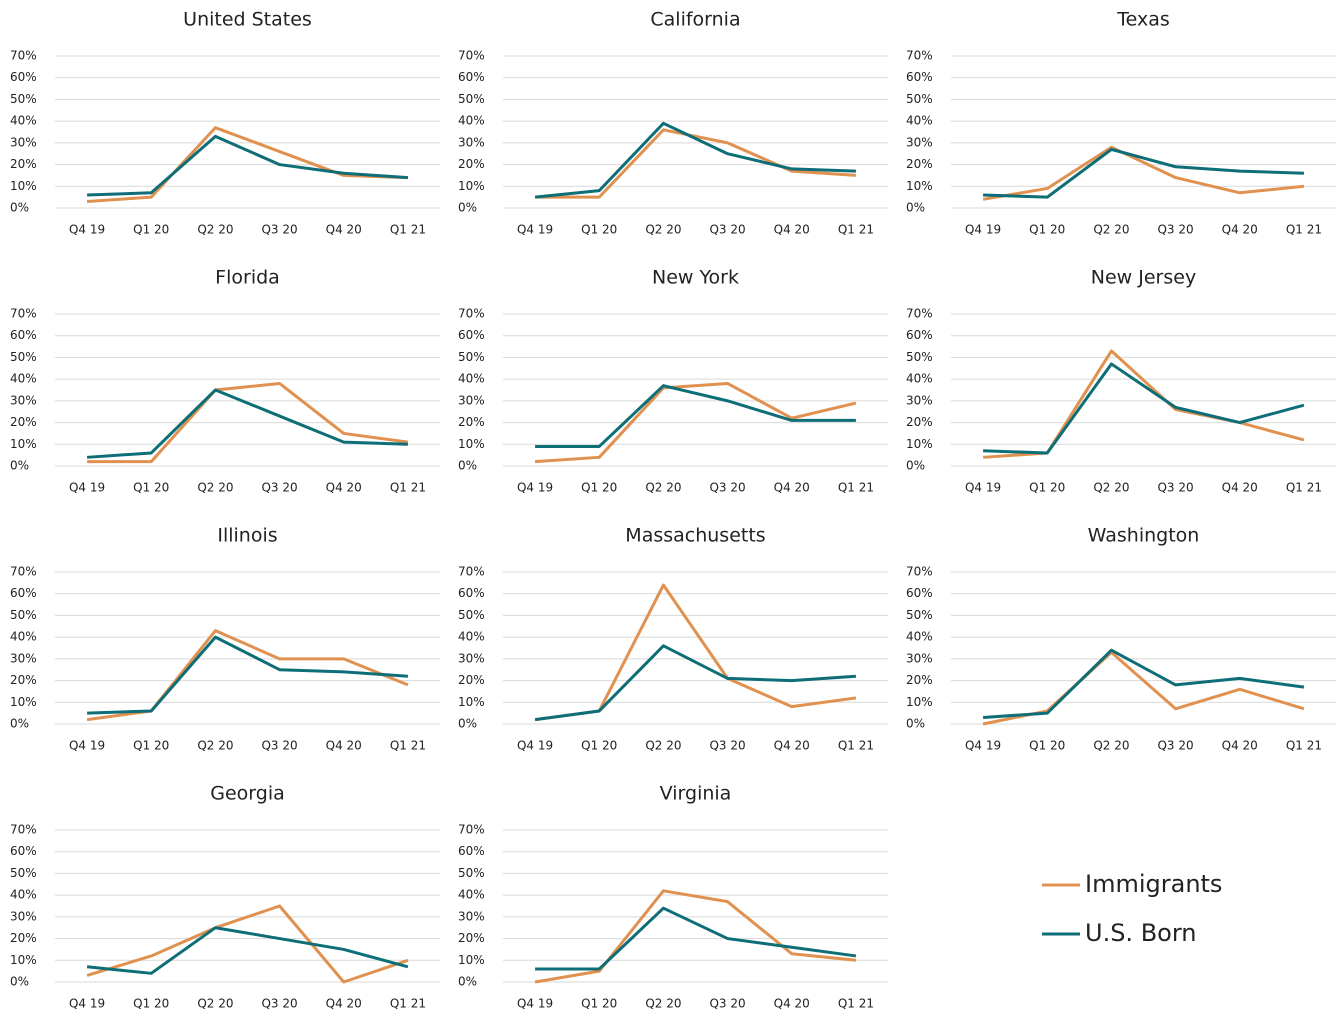 The image size is (1343, 1015). Describe the element at coordinates (1143, 278) in the screenshot. I see `chart-title: New Jersey` at that location.